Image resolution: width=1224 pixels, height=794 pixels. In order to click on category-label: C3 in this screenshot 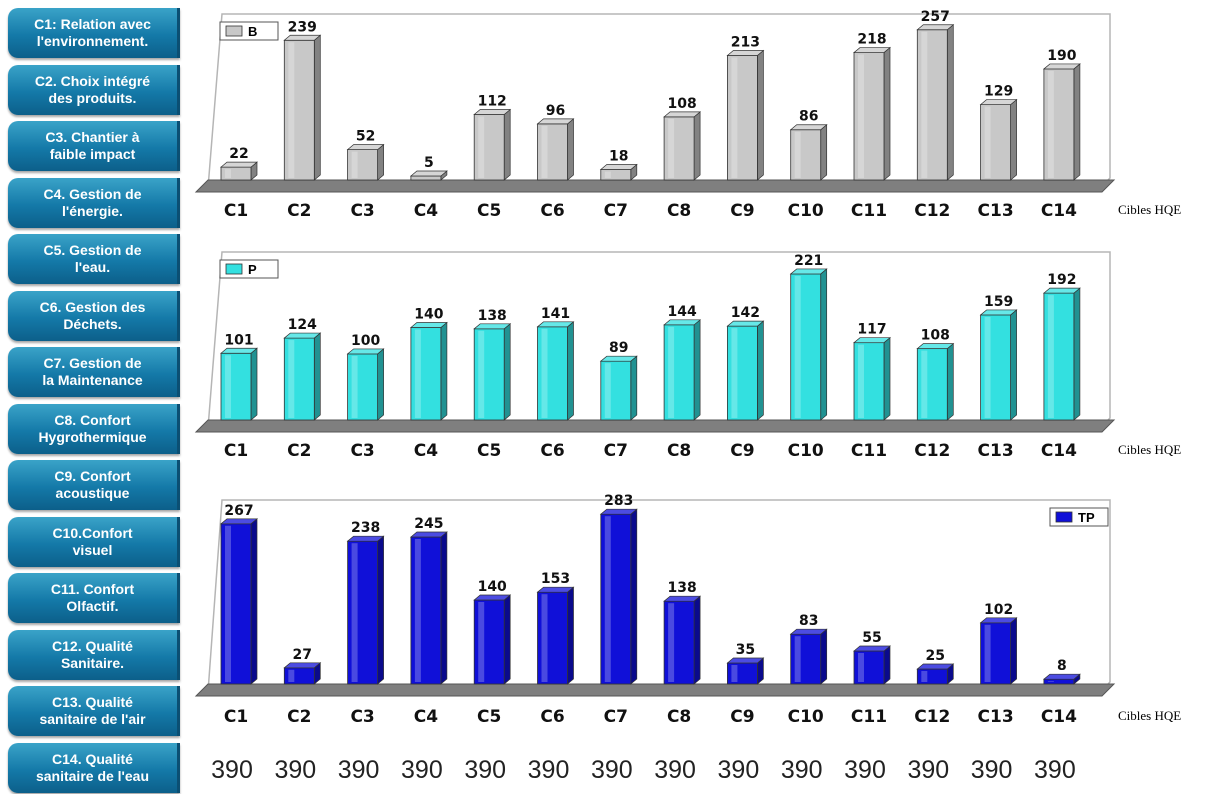, I will do `click(362, 211)`.